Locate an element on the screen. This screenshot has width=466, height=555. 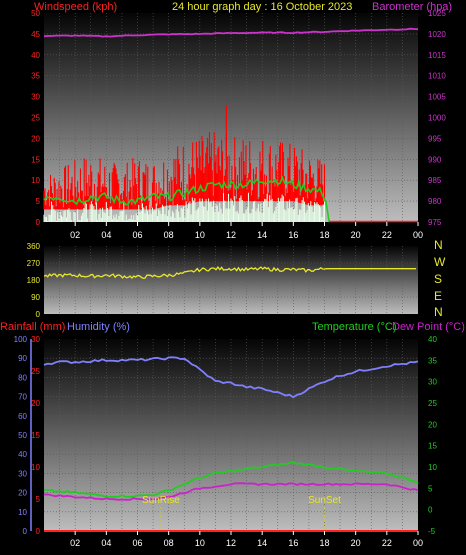
wind-x-tick: 04 is located at coordinates (106, 235).